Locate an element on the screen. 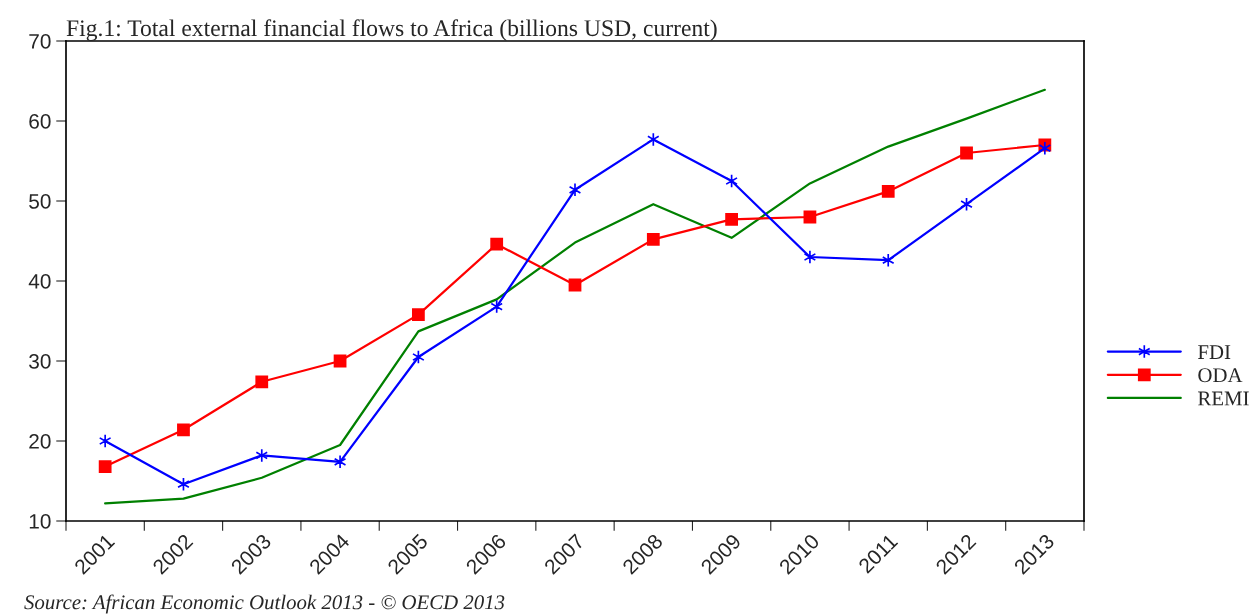  y-tick-label: 60 is located at coordinates (40, 121).